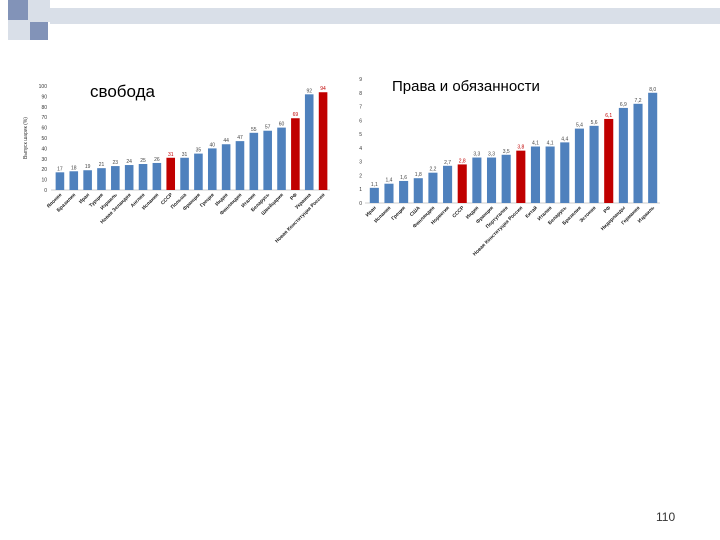  Describe the element at coordinates (432, 170) in the screenshot. I see `bar-value-label: 2,2` at that location.